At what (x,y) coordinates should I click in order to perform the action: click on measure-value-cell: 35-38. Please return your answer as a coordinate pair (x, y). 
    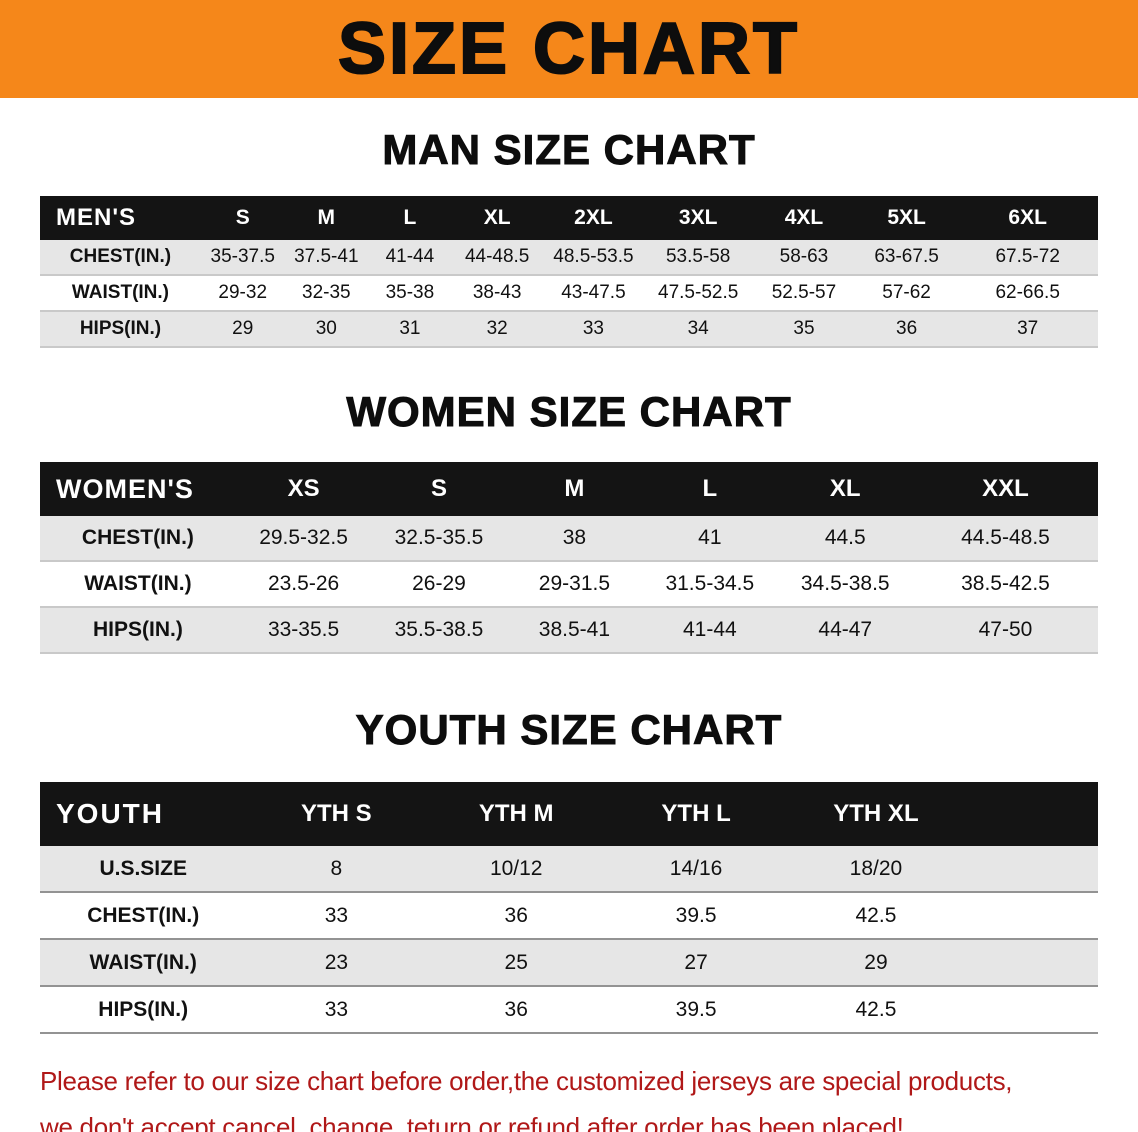
    Looking at the image, I should click on (410, 293).